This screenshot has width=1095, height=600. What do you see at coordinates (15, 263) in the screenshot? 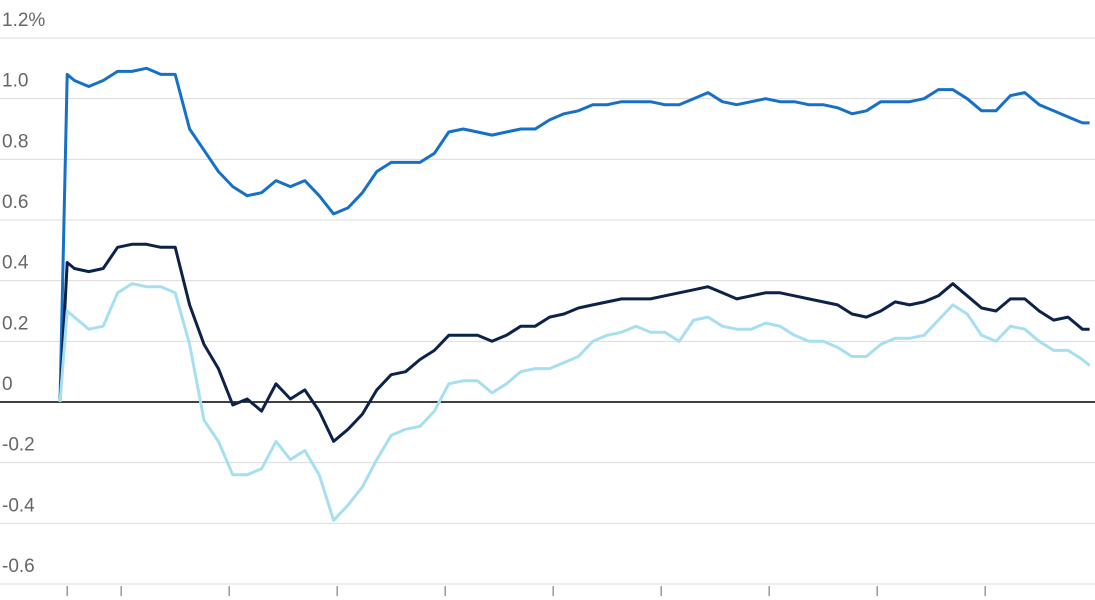
I see `y-tick-label: 0.4` at bounding box center [15, 263].